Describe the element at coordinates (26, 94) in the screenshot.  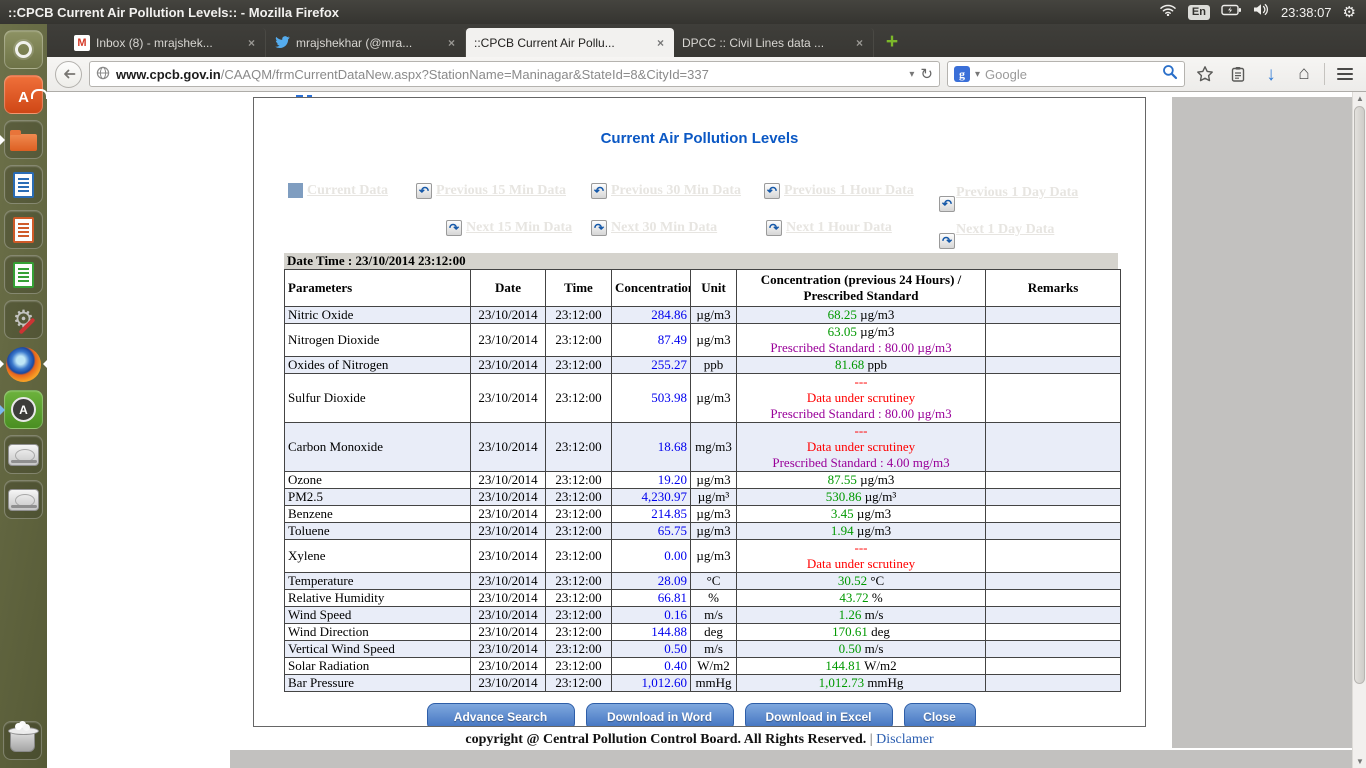
I see `ubuntu-software-center: A` at that location.